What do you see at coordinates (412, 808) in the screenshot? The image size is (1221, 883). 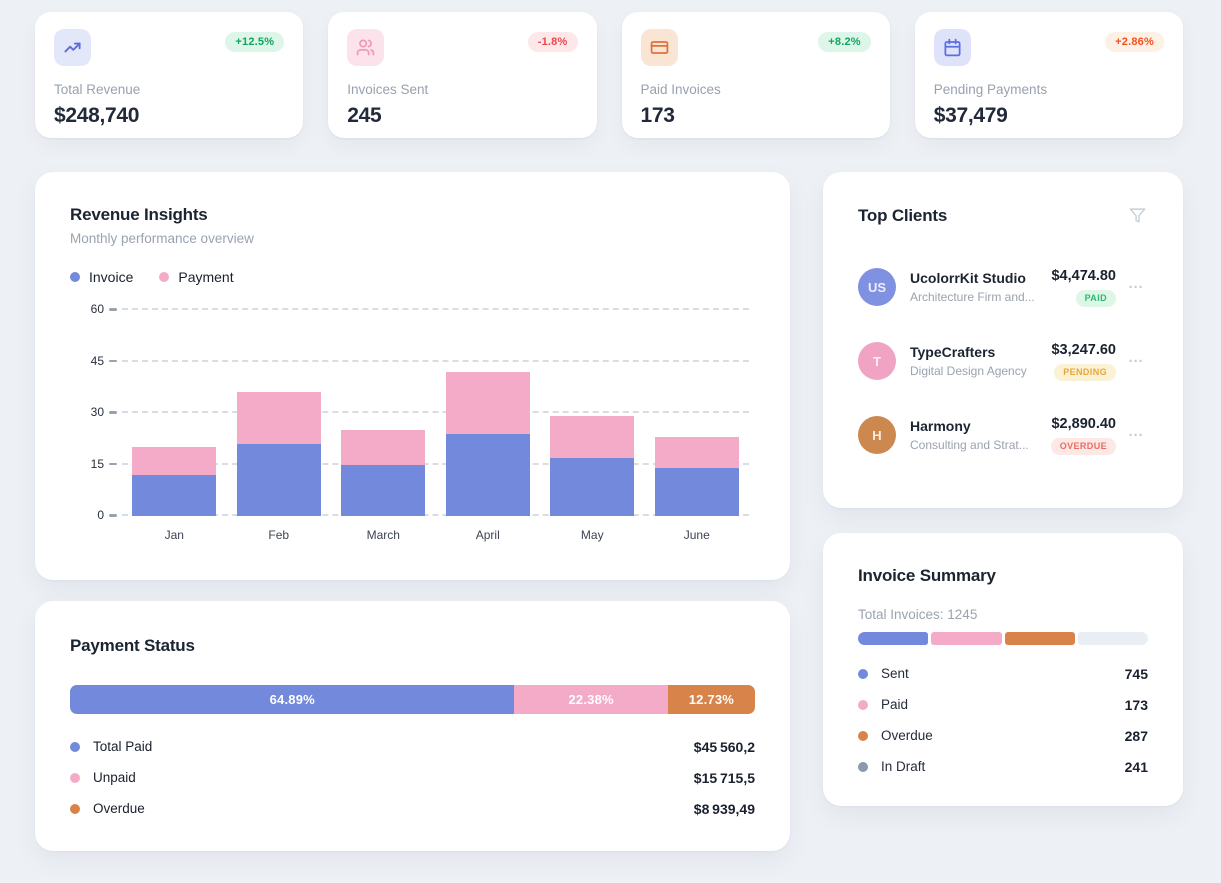 I see `legend-row-overdue: Overdue $8 939,49` at bounding box center [412, 808].